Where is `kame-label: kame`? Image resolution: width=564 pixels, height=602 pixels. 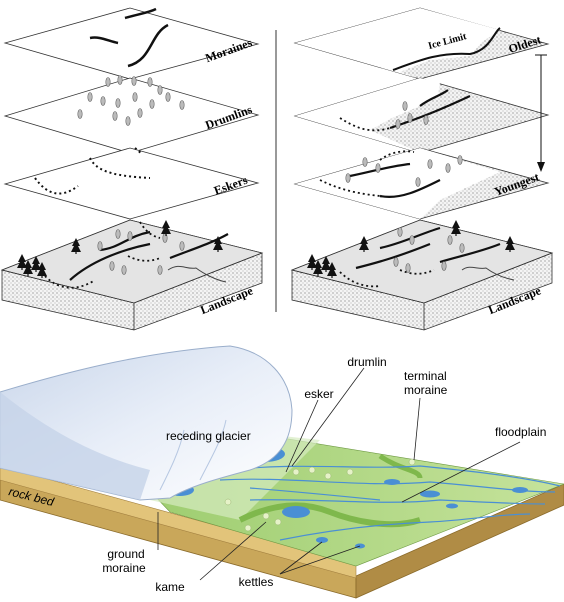 kame-label: kame is located at coordinates (170, 587).